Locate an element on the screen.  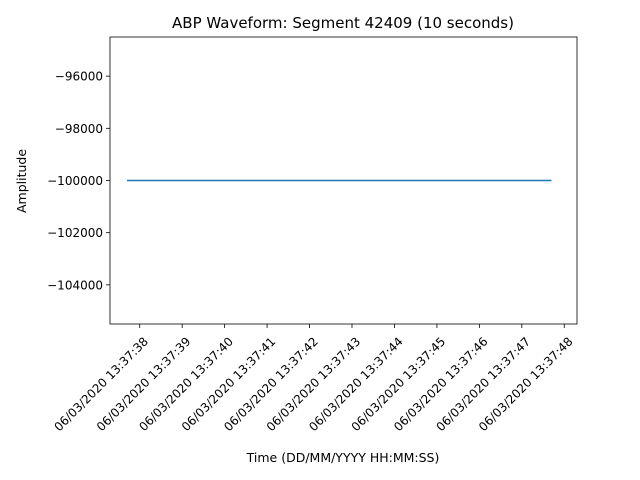
y-tick-label: −98000 is located at coordinates (79, 129).